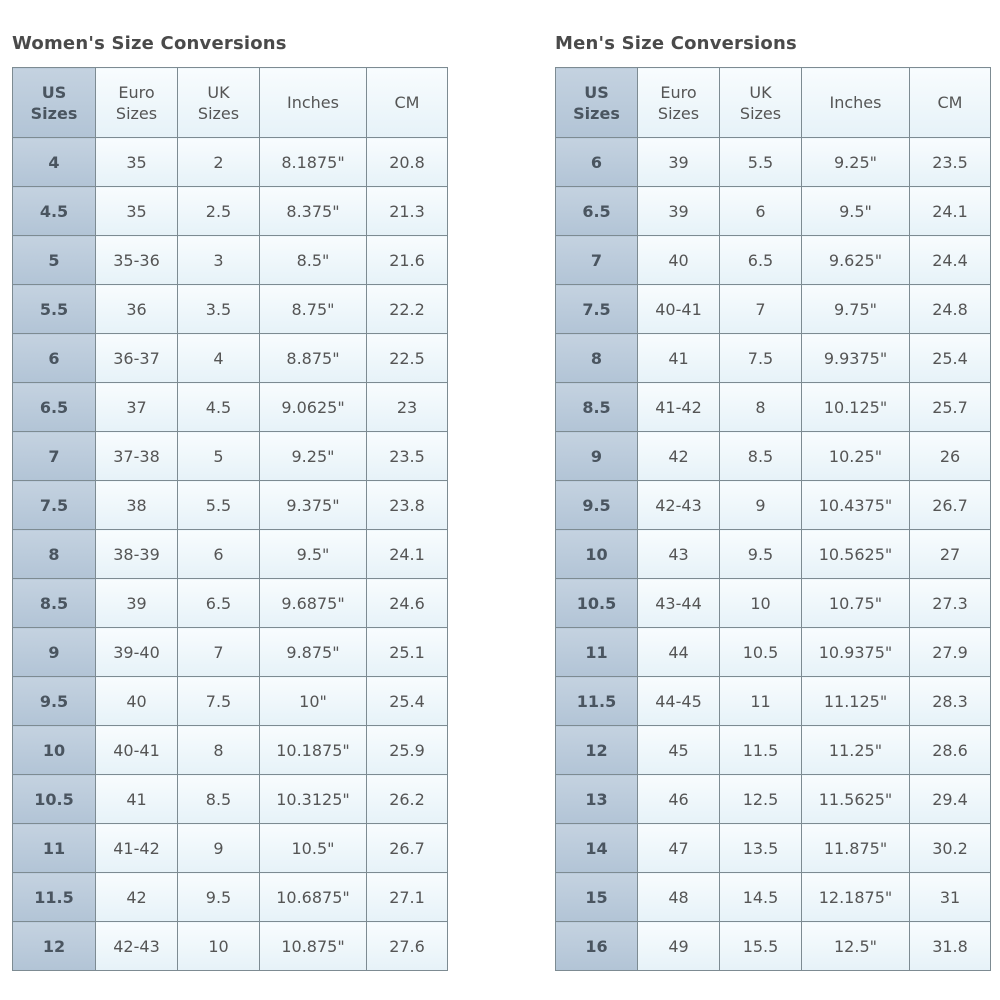 The width and height of the screenshot is (1000, 1000). What do you see at coordinates (950, 554) in the screenshot?
I see `cm-cell: 27` at bounding box center [950, 554].